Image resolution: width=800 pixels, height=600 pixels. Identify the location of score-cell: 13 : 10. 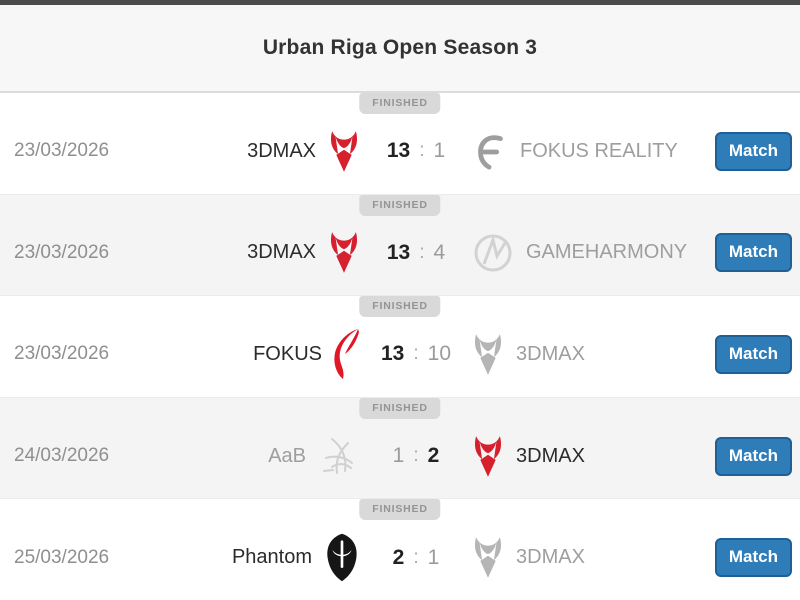
(416, 354).